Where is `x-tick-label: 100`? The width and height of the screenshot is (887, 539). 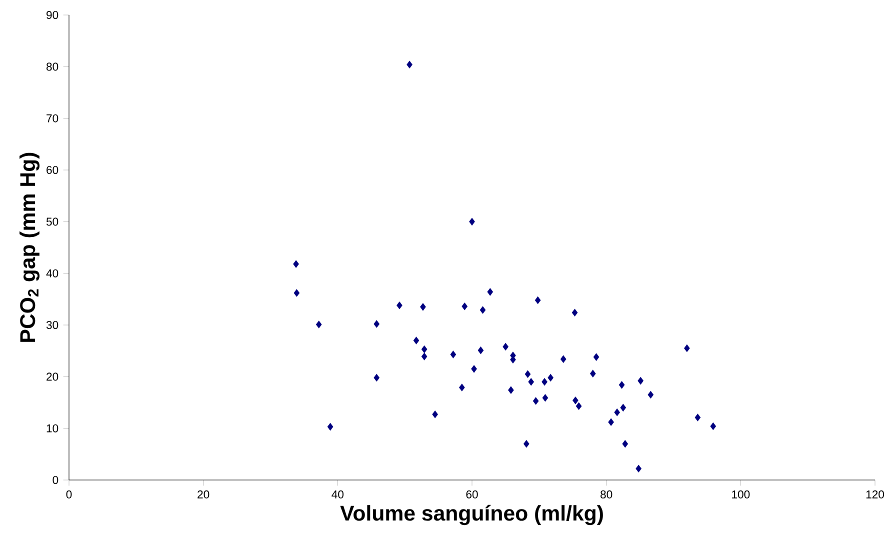
x-tick-label: 100 is located at coordinates (741, 494).